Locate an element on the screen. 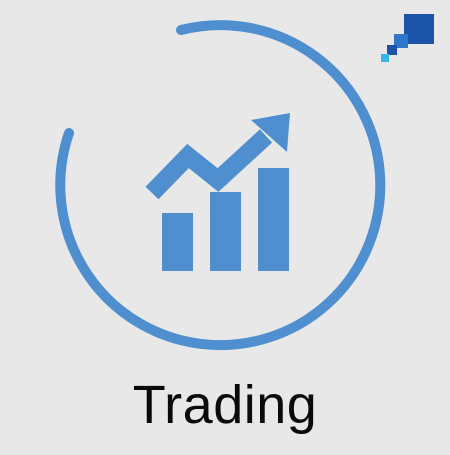  brand-logo-icon is located at coordinates (407, 38).